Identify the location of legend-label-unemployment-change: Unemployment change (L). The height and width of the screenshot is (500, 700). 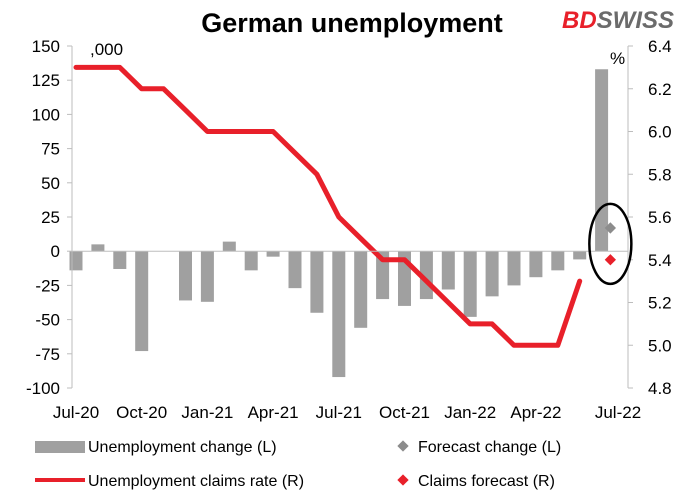
(182, 447).